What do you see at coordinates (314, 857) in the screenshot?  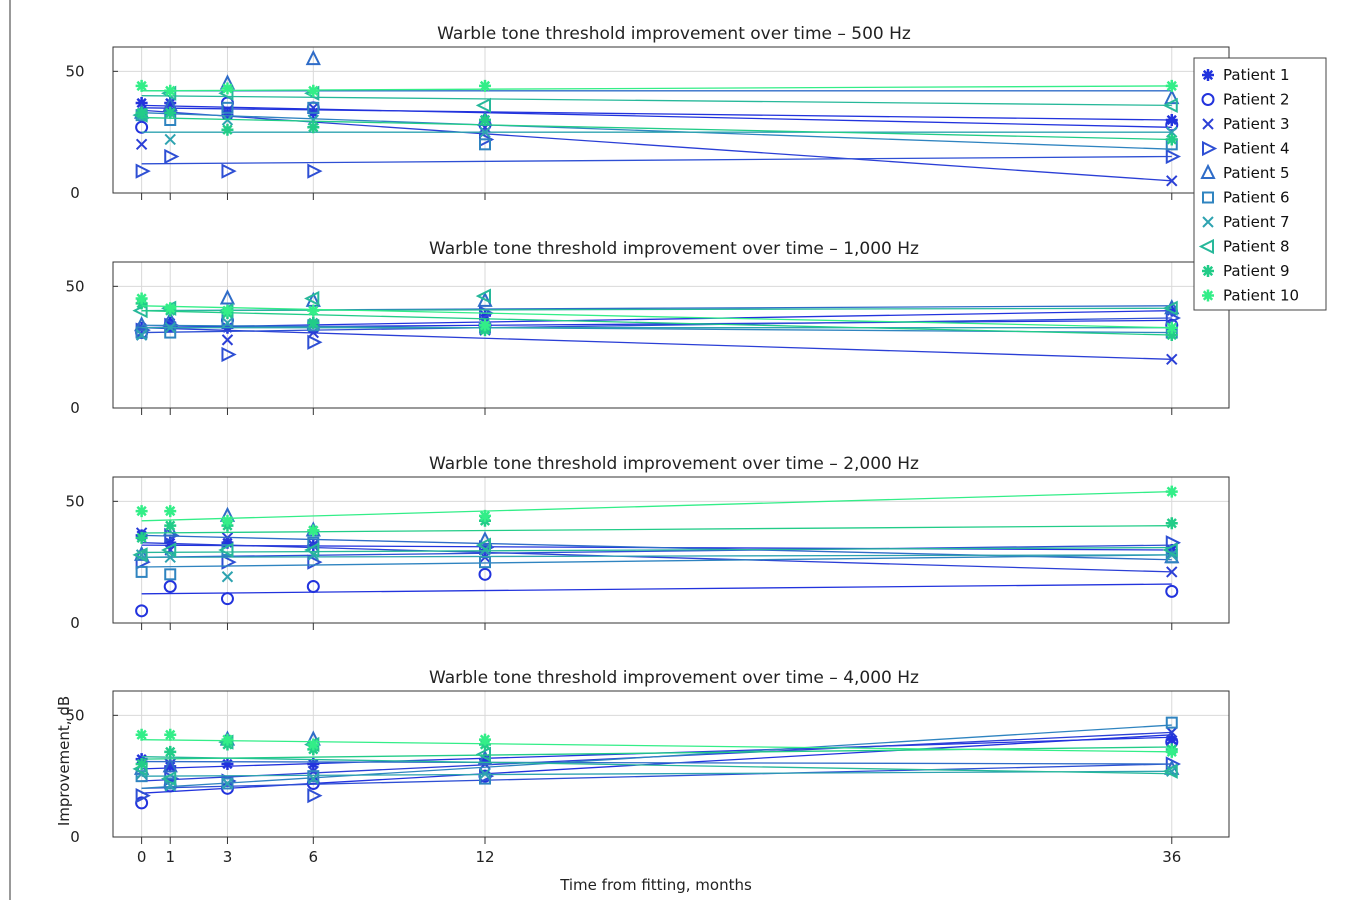 I see `x-tick-label: 6` at bounding box center [314, 857].